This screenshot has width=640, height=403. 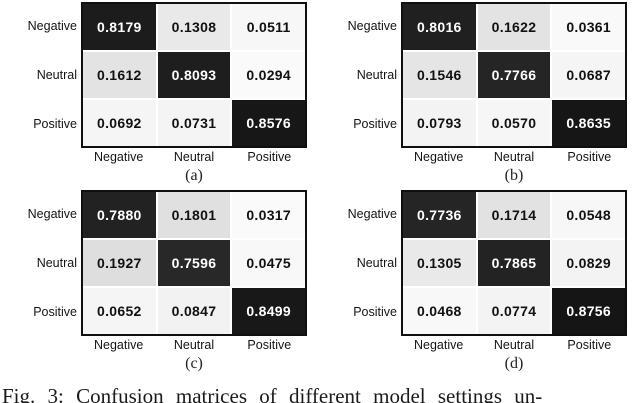 What do you see at coordinates (514, 215) in the screenshot?
I see `matrix-cell: 0.1714` at bounding box center [514, 215].